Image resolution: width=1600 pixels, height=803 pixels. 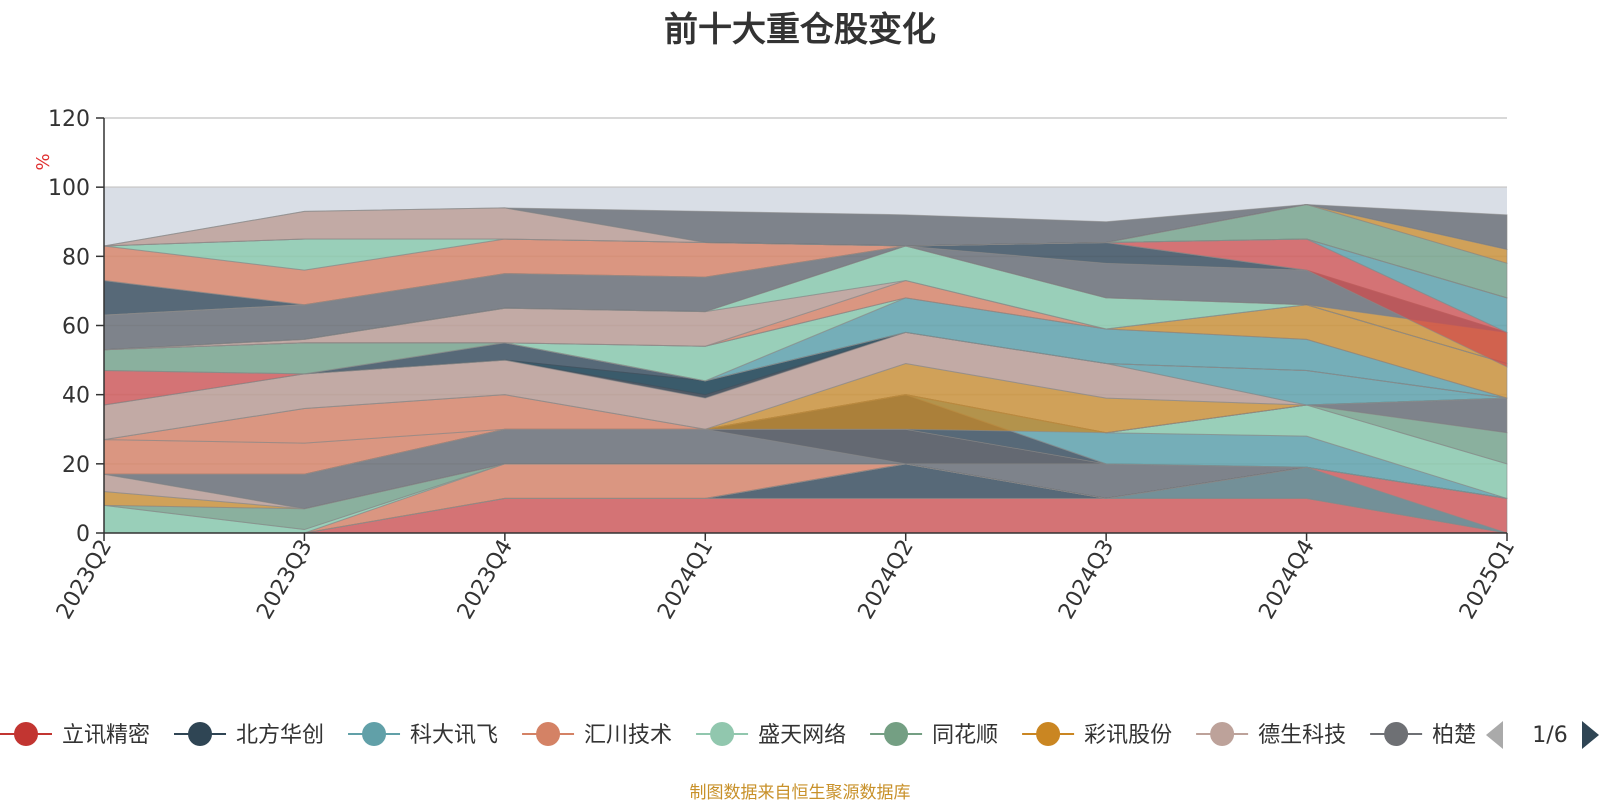 What do you see at coordinates (76, 327) in the screenshot?
I see `y-tick-label: 60` at bounding box center [76, 327].